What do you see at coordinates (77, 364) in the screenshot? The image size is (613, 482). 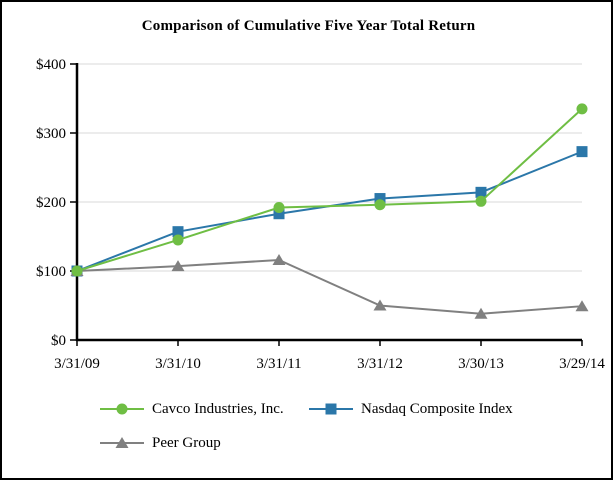 I see `x-tick-label: 3/31/09` at bounding box center [77, 364].